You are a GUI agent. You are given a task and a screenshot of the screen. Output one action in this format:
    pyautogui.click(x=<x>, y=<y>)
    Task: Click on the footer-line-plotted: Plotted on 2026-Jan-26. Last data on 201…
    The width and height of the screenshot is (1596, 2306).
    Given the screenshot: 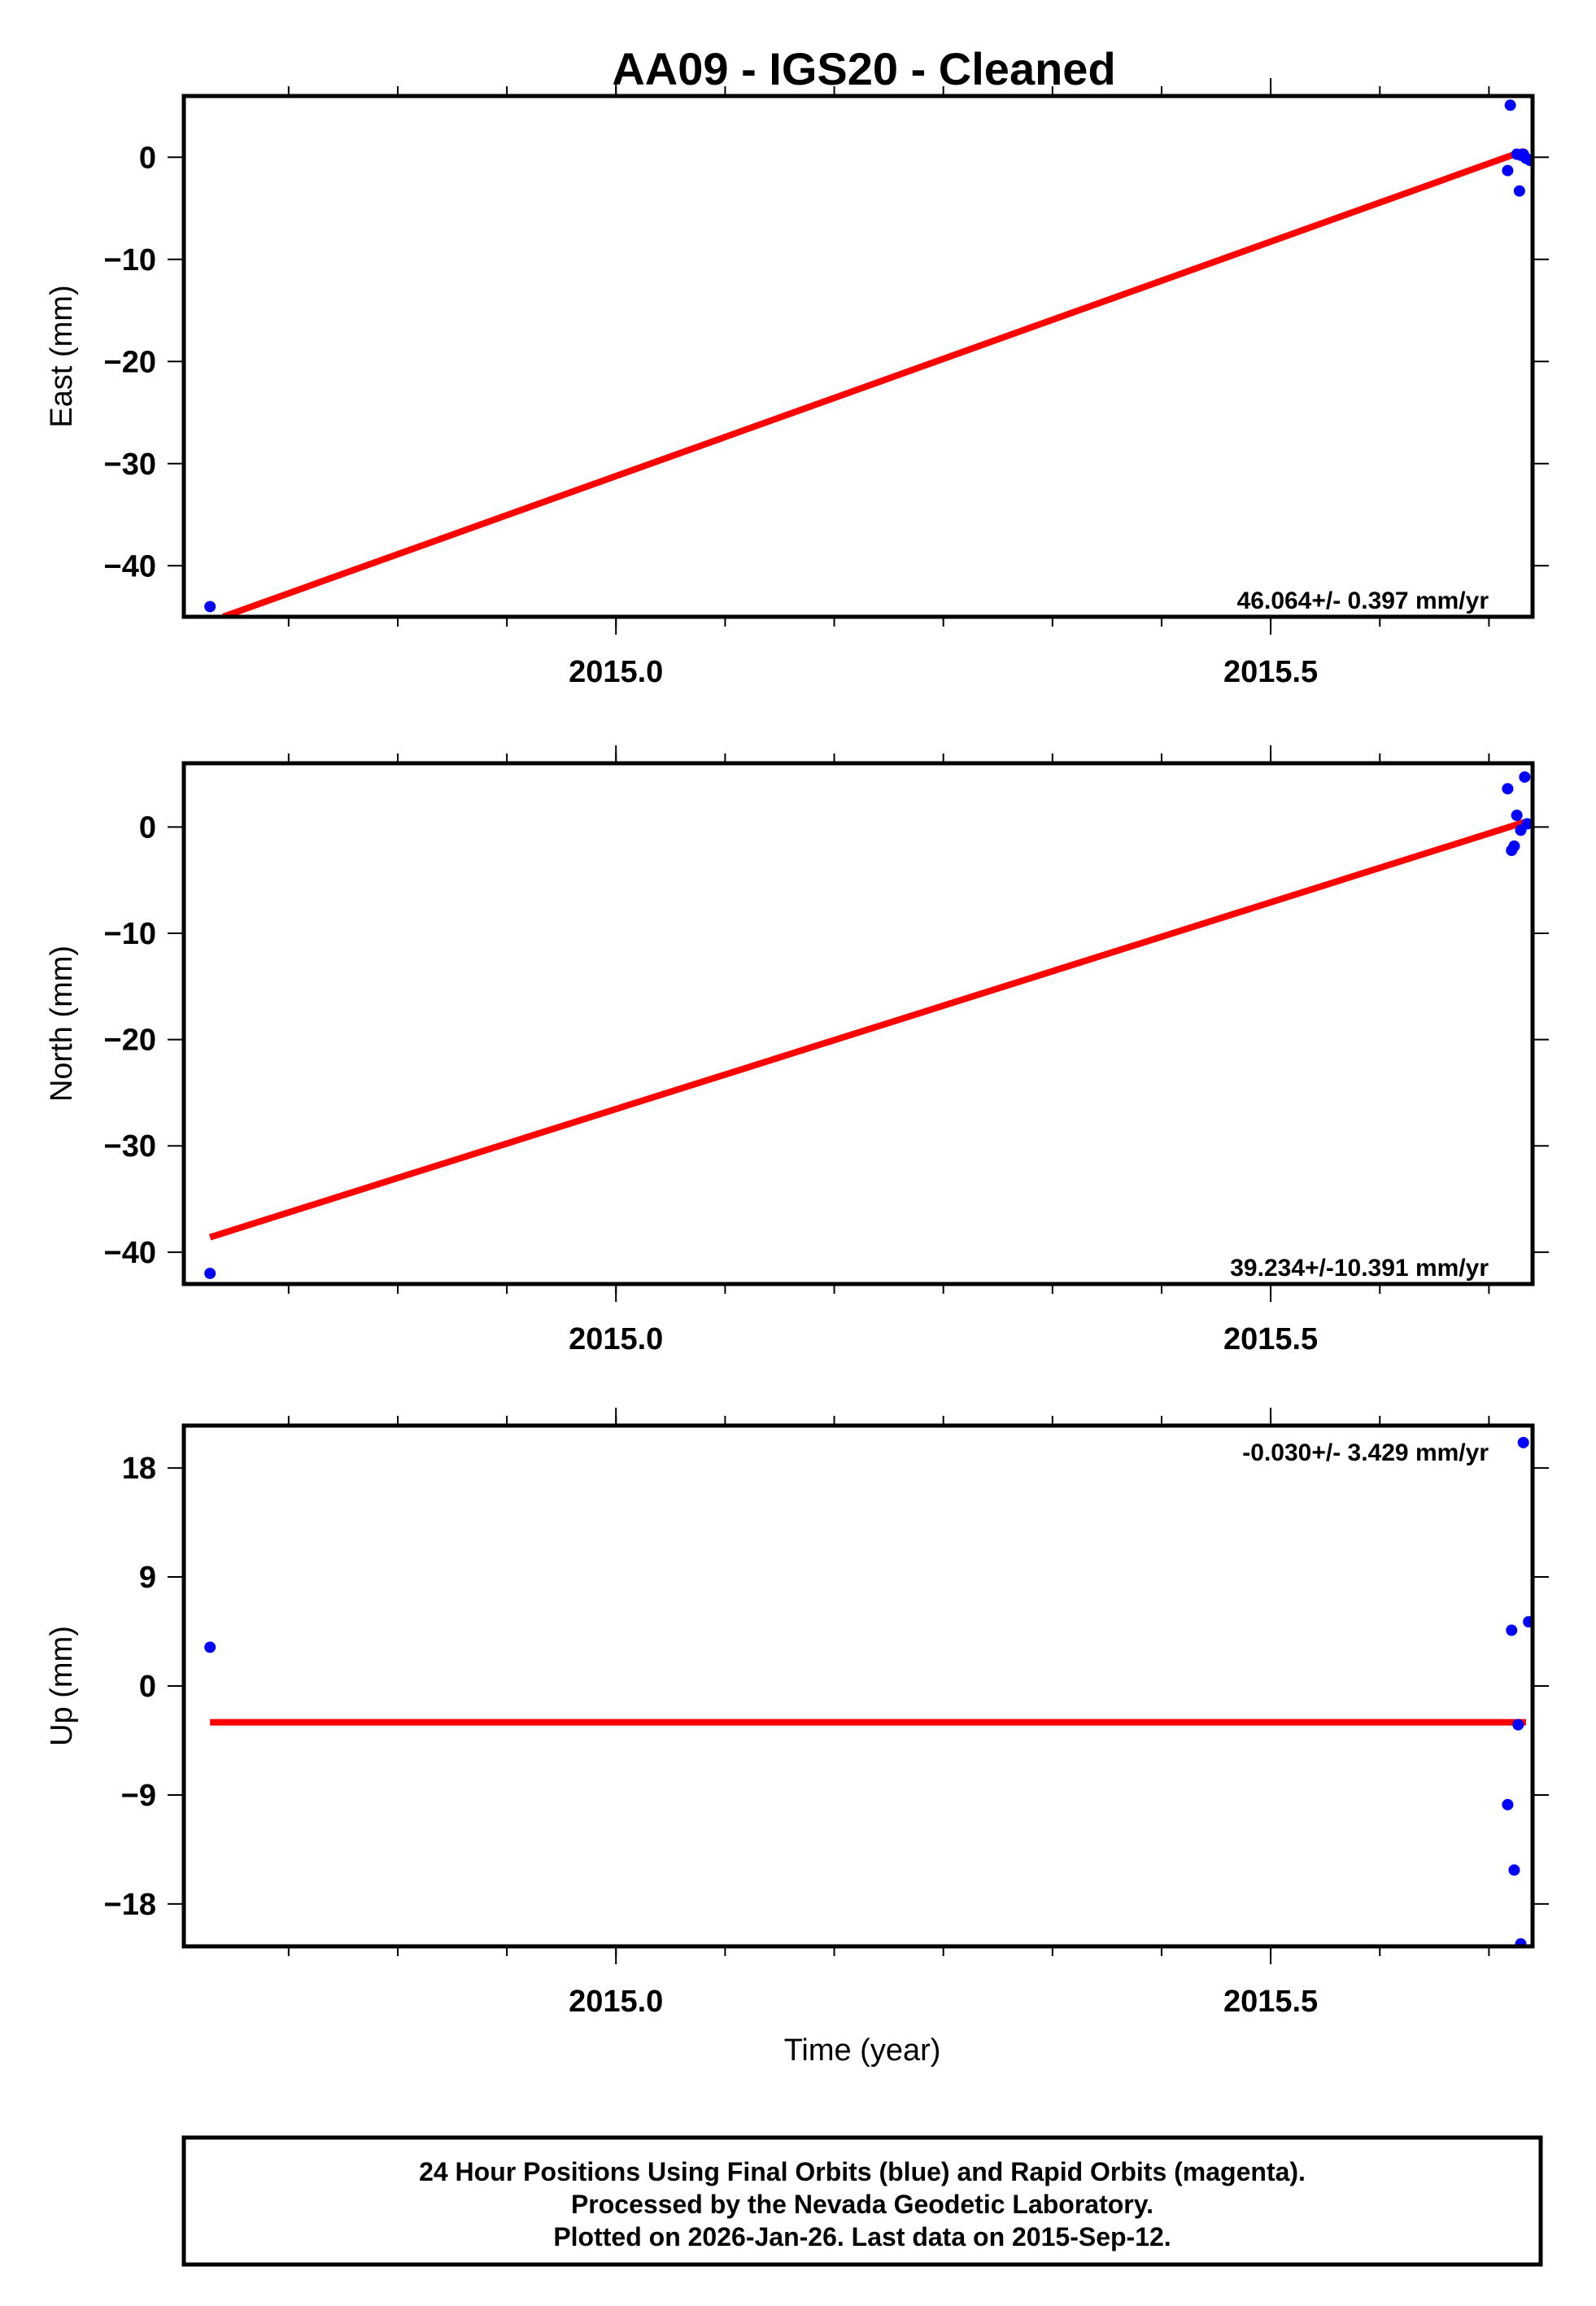 What is the action you would take?
    pyautogui.click(x=862, y=2236)
    